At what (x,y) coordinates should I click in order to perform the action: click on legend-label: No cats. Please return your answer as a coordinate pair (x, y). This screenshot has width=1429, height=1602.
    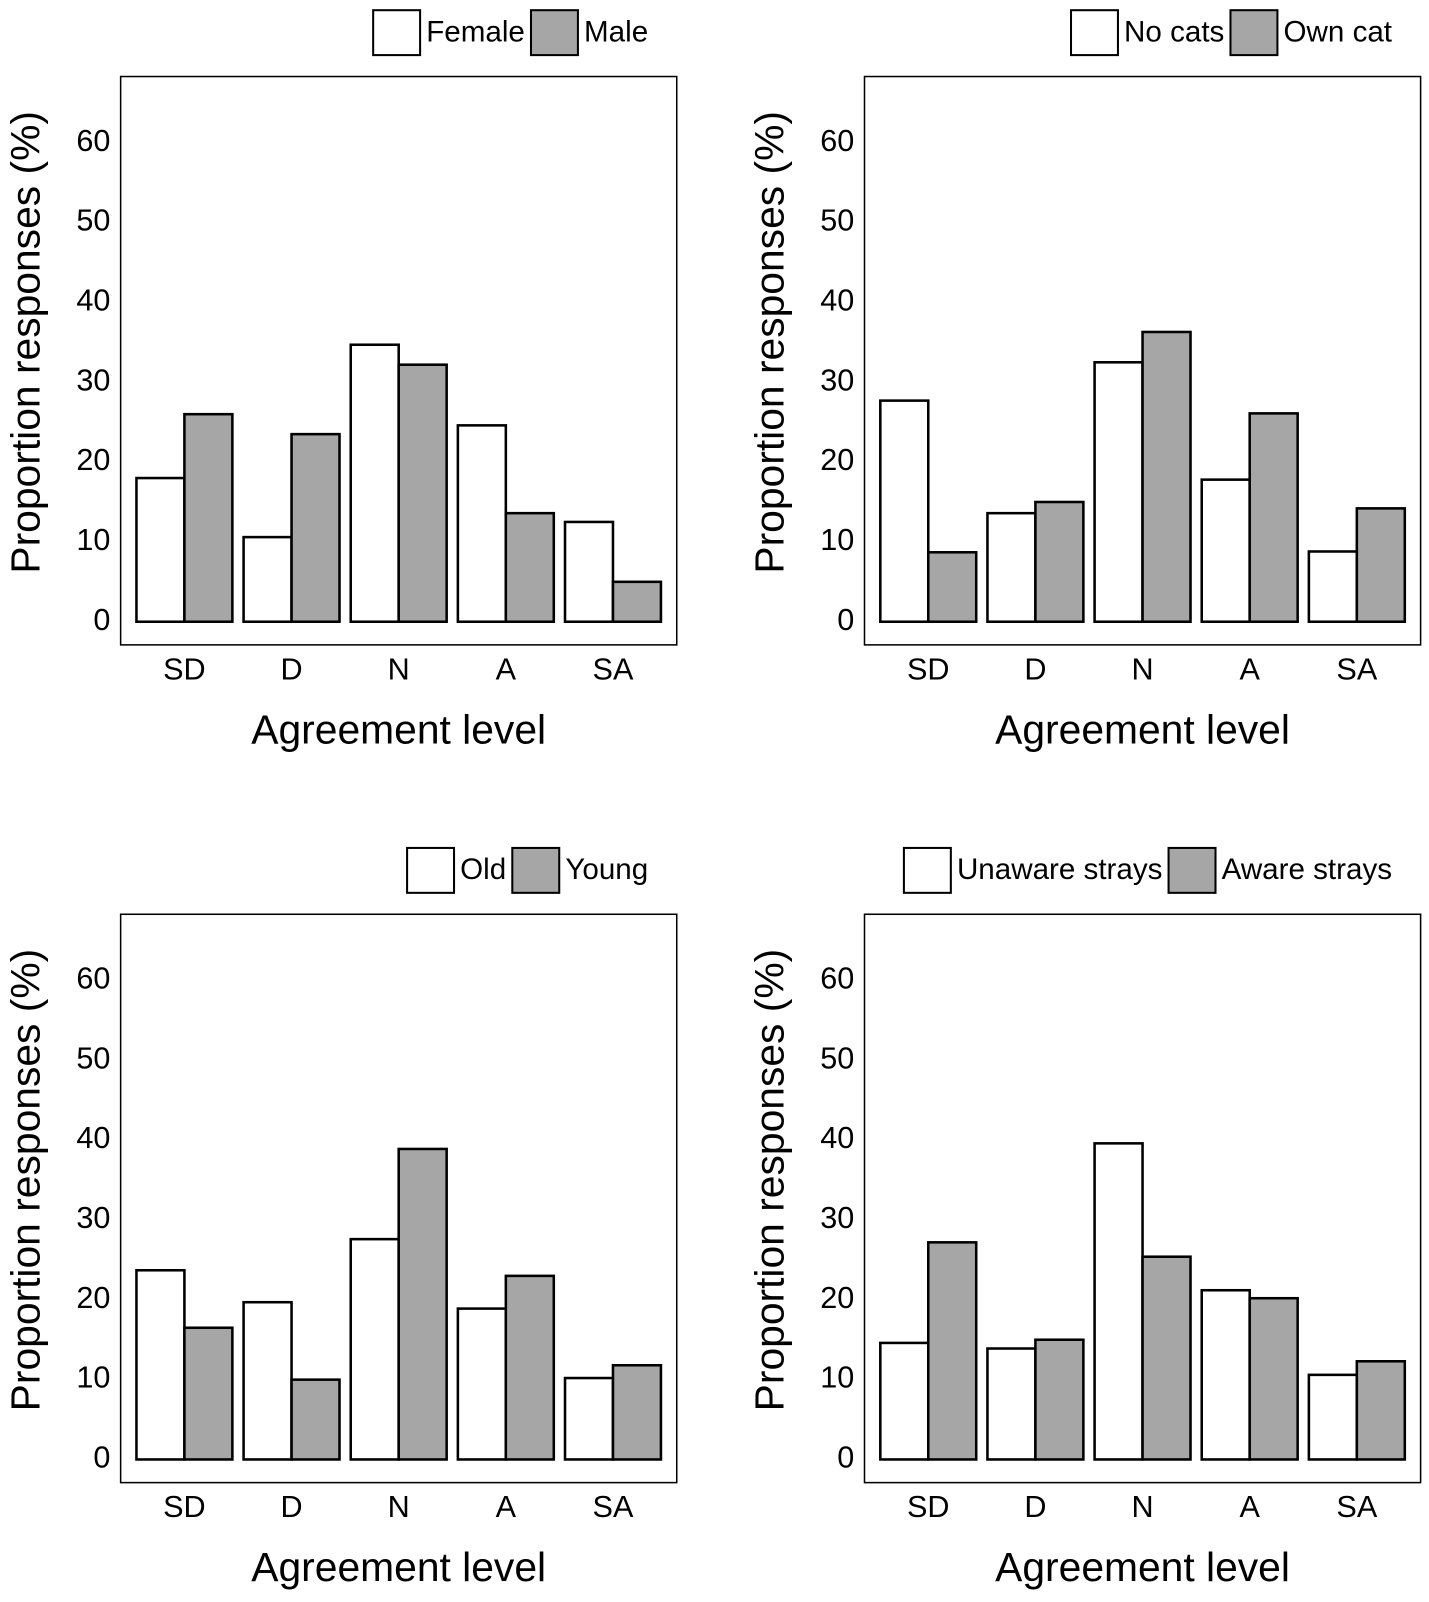
    Looking at the image, I should click on (1174, 31).